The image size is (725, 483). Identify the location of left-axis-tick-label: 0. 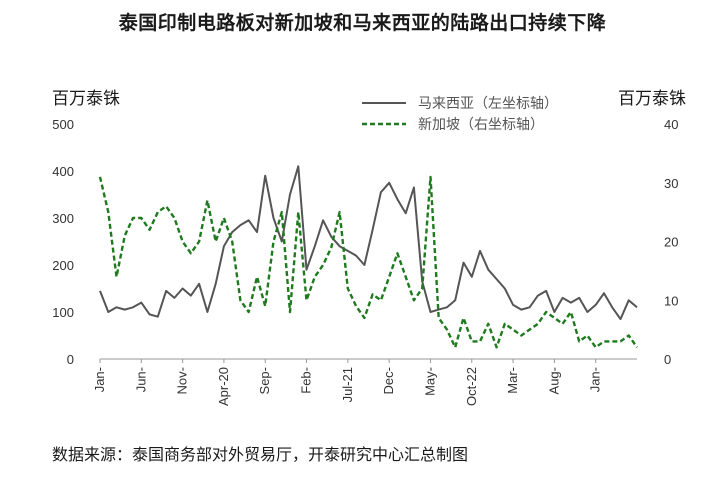
(70, 359).